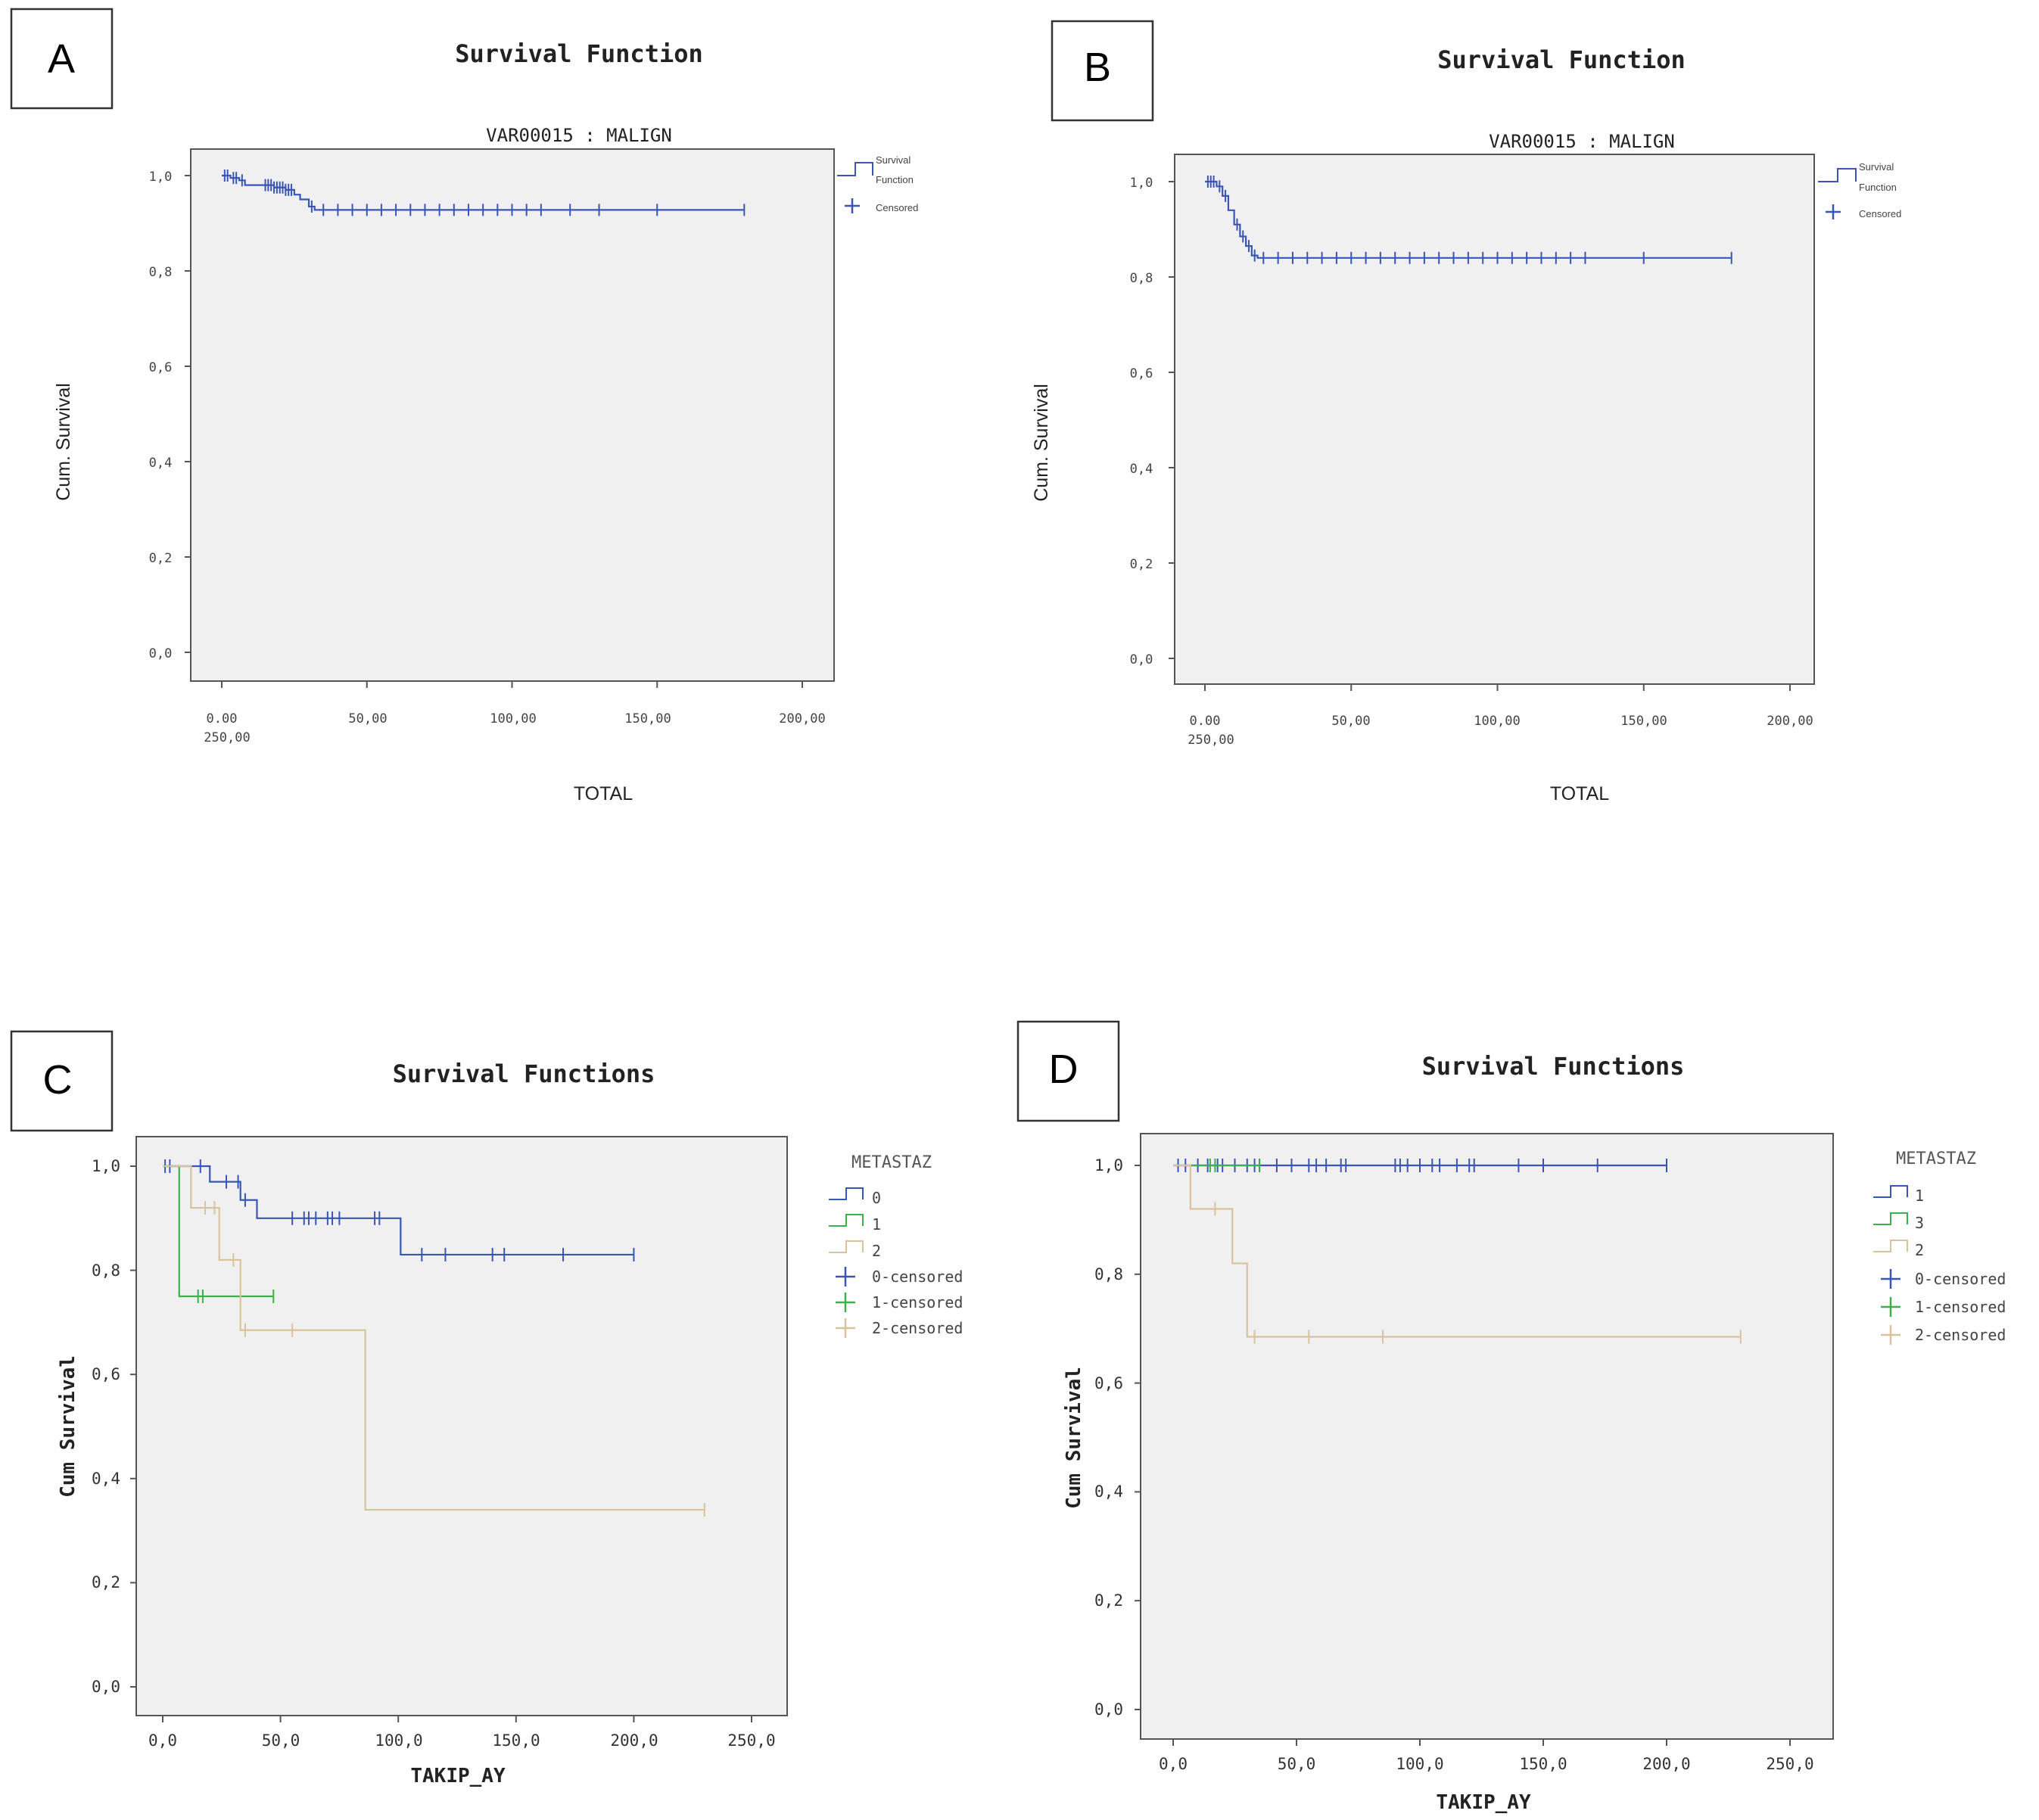 This screenshot has height=1820, width=2039. I want to click on panel-d-legend-censor-1-label: 1-censored, so click(1960, 1307).